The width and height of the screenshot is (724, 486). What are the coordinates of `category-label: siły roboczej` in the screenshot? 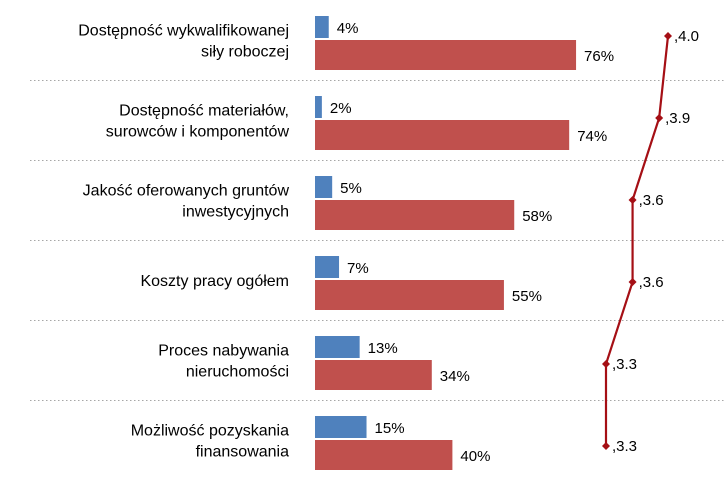 It's located at (245, 52).